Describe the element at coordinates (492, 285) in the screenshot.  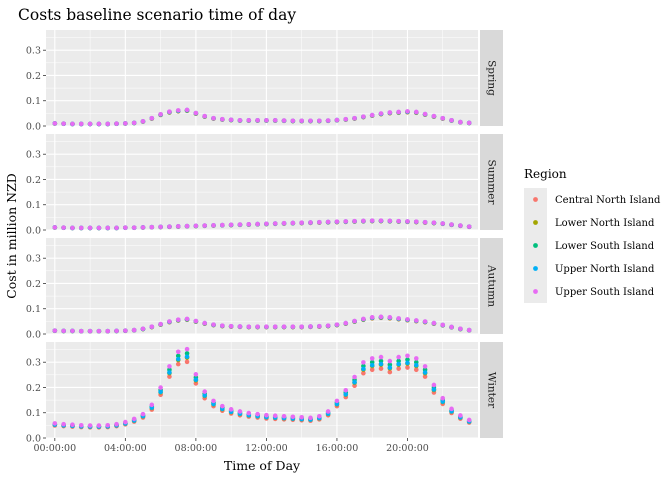
I see `facet-strip-label: Autumn` at that location.